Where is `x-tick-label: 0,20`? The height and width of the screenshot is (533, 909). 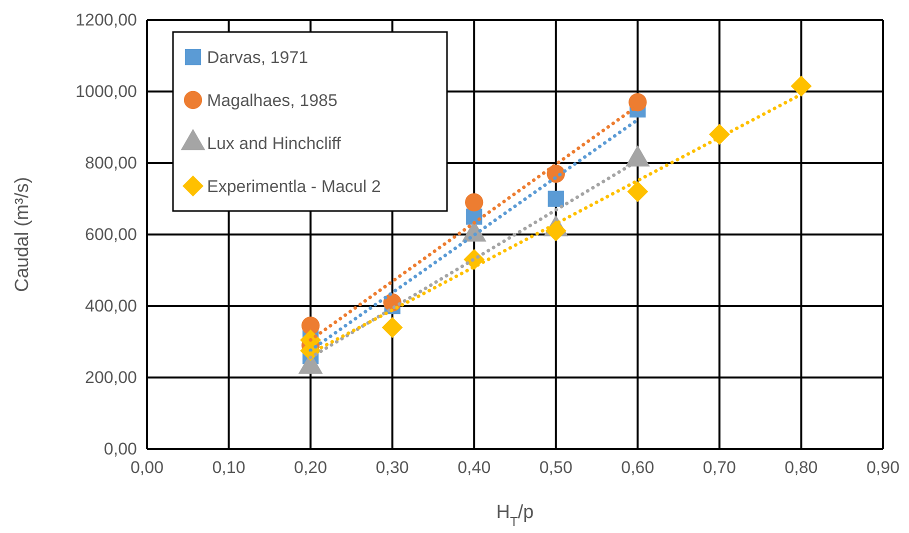
x-tick-label: 0,20 is located at coordinates (311, 468).